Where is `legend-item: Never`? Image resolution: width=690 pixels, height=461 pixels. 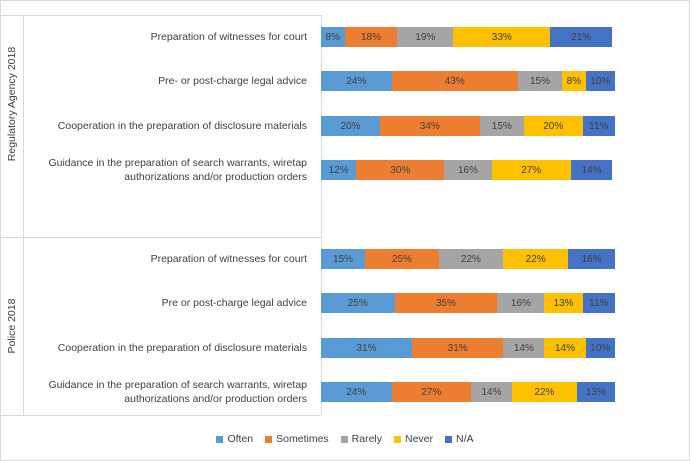
legend-item: Never is located at coordinates (413, 439).